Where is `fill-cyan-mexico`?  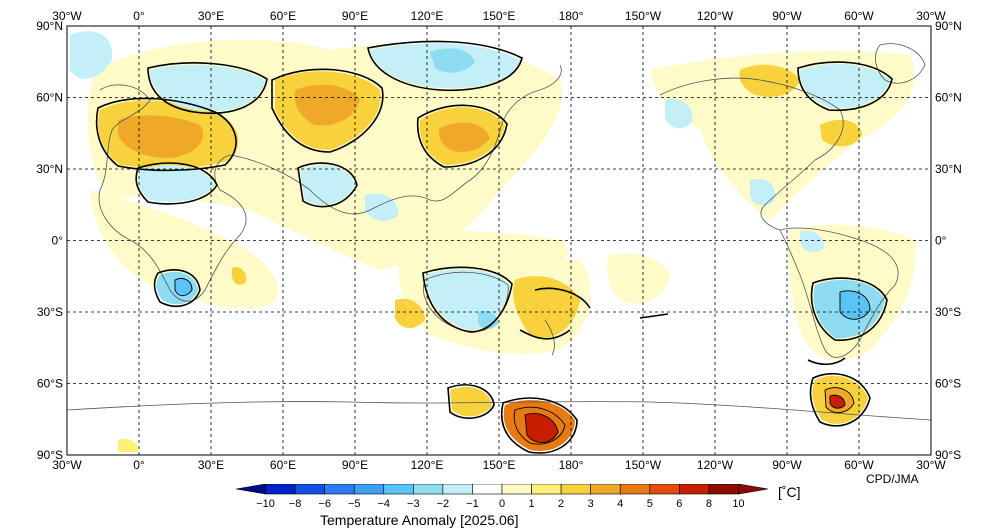
fill-cyan-mexico is located at coordinates (763, 192).